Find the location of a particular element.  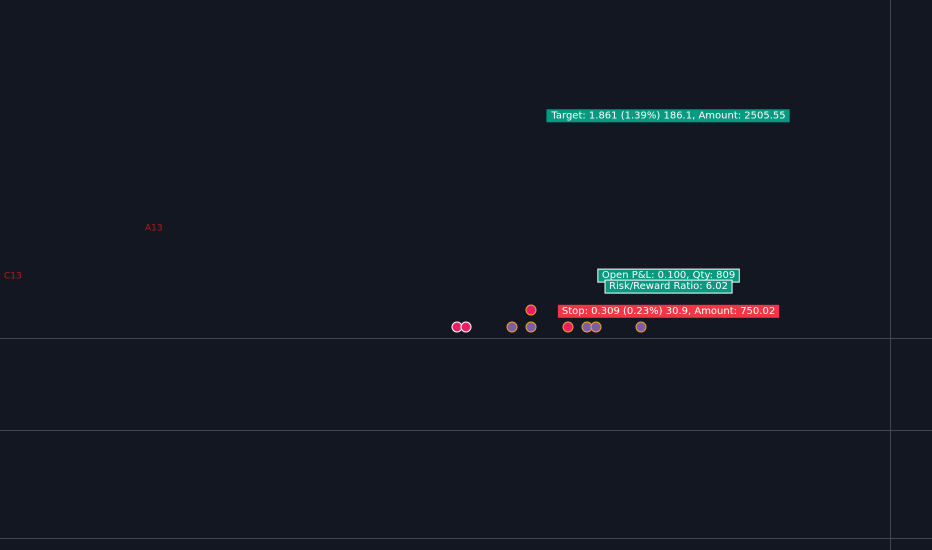

pnl-label: Open P&L: 0.100, Qty: 809 is located at coordinates (668, 275).